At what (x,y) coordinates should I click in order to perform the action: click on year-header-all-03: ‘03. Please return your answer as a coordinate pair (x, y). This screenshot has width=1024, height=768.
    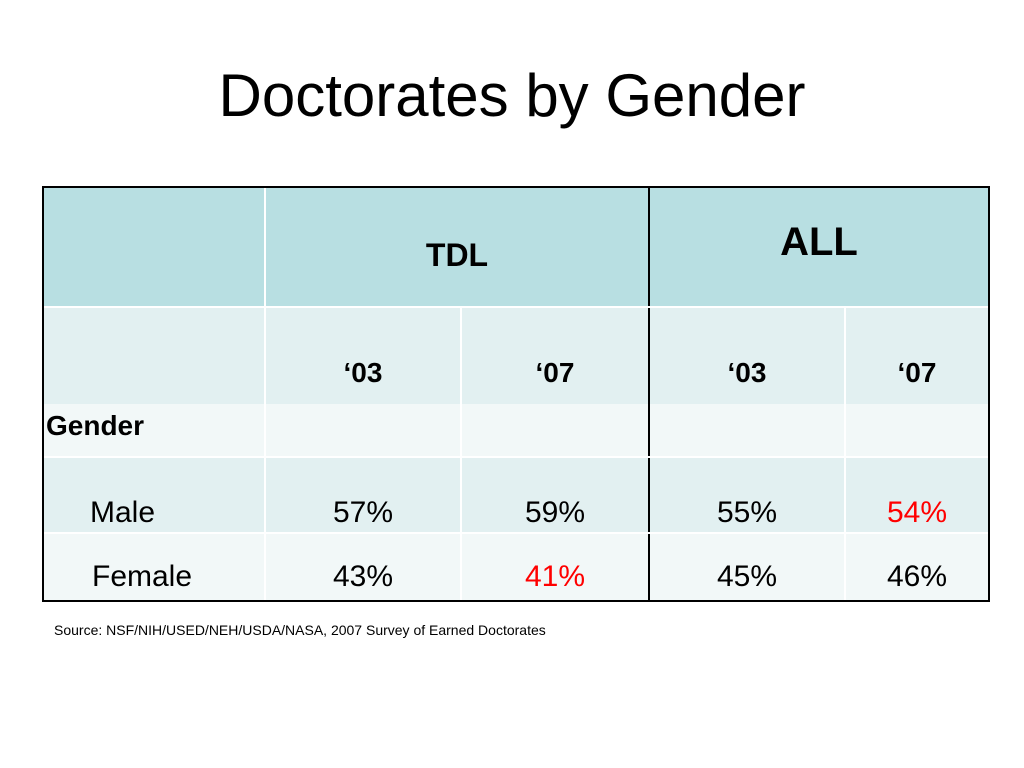
    Looking at the image, I should click on (748, 356).